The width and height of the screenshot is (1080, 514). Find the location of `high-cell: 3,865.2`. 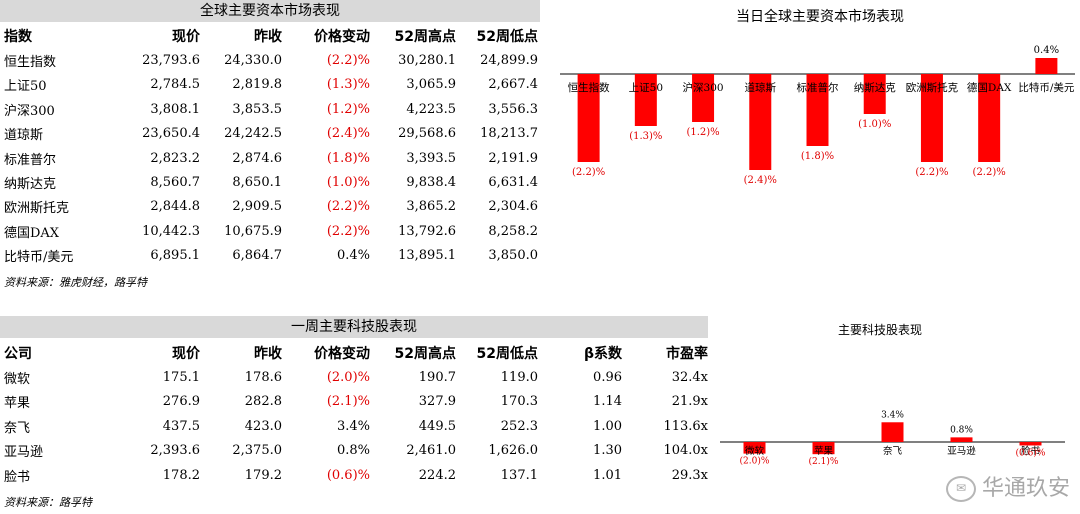

high-cell: 3,865.2 is located at coordinates (431, 207).